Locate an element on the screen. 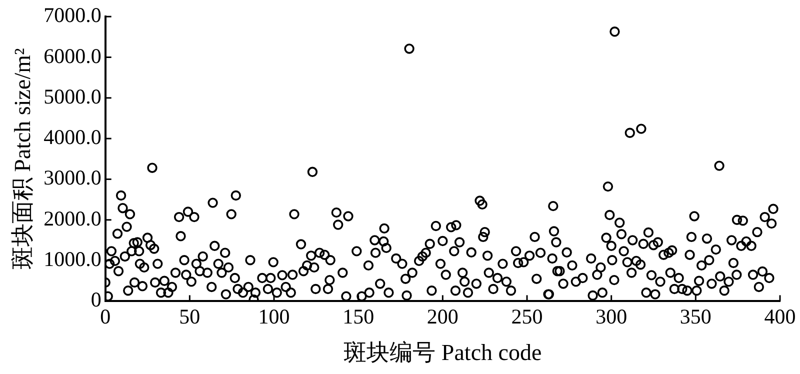  y-axis-title: 斑块面积 Patch size/m² is located at coordinates (22, 159).